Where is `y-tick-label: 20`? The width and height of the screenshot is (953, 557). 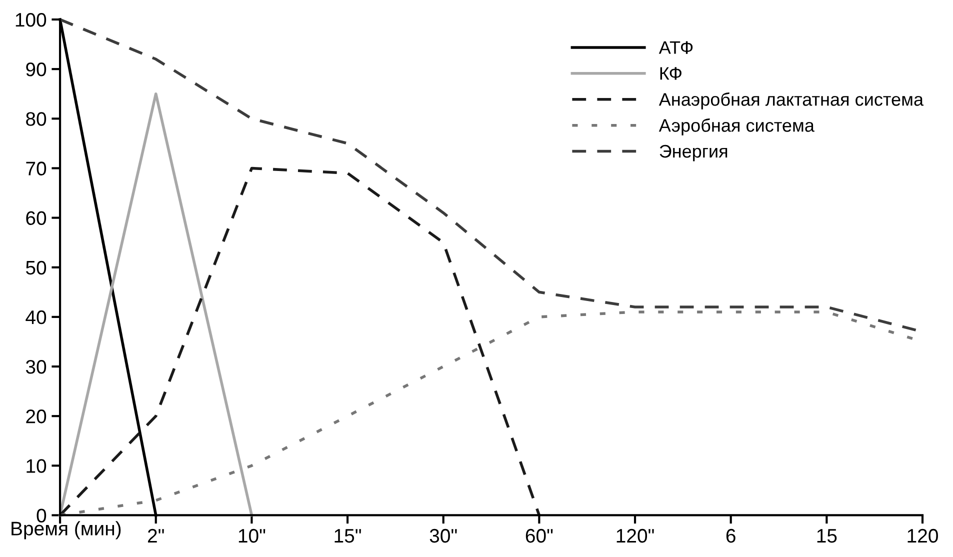
y-tick-label: 20 is located at coordinates (36, 417).